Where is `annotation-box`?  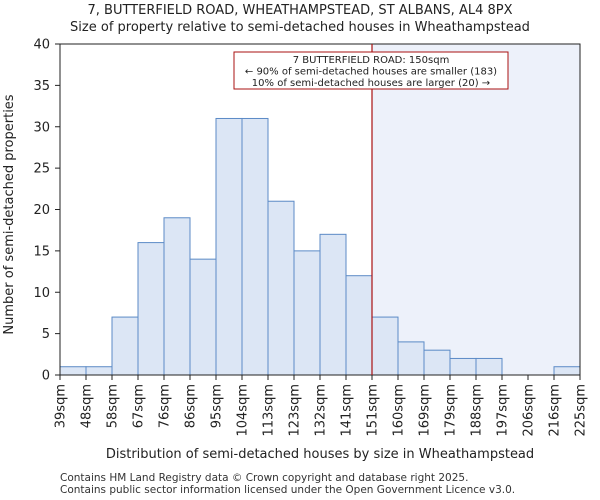 annotation-box is located at coordinates (371, 70).